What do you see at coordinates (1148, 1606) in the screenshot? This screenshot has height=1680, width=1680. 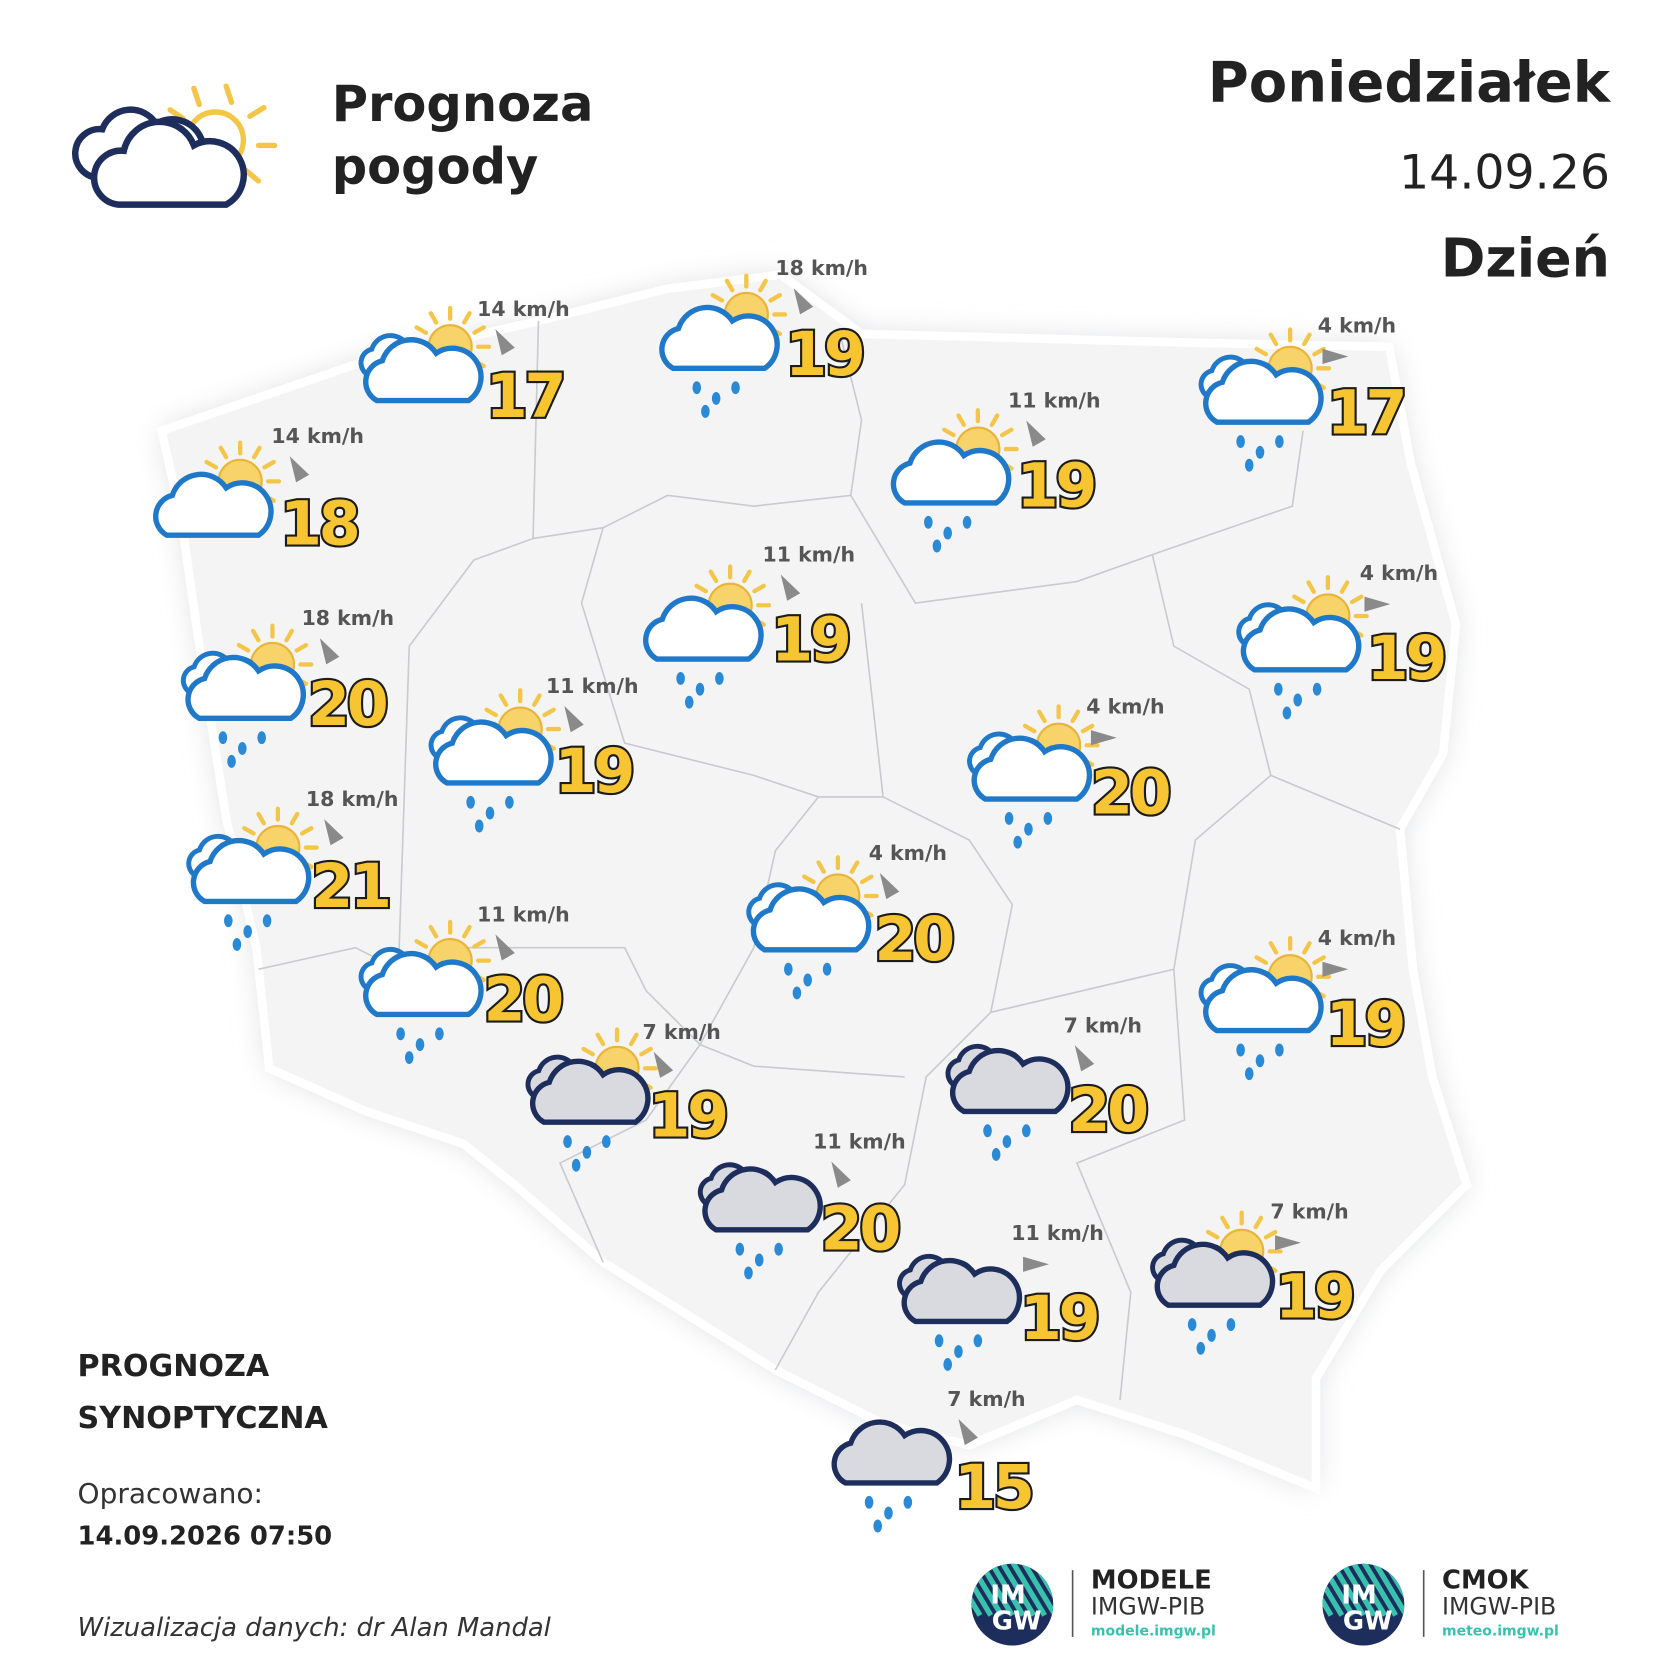 I see `logo-org: IMGW-PIB` at bounding box center [1148, 1606].